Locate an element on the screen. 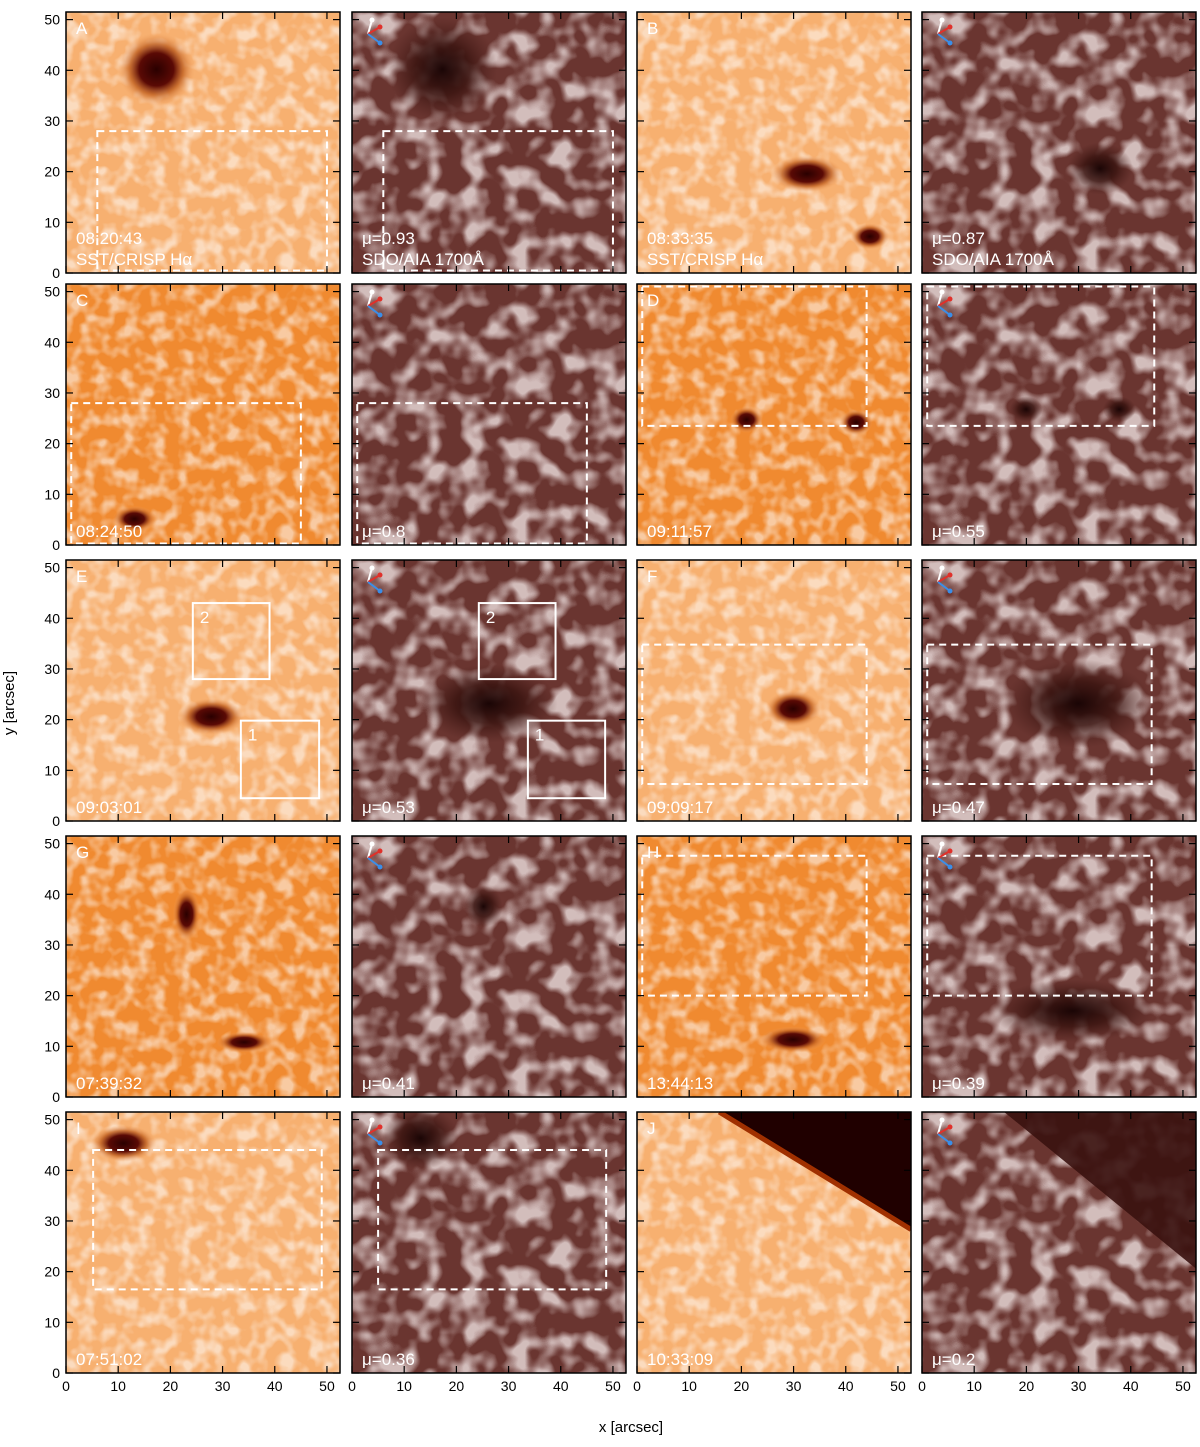  time-label: 08:20:43 is located at coordinates (109, 238).